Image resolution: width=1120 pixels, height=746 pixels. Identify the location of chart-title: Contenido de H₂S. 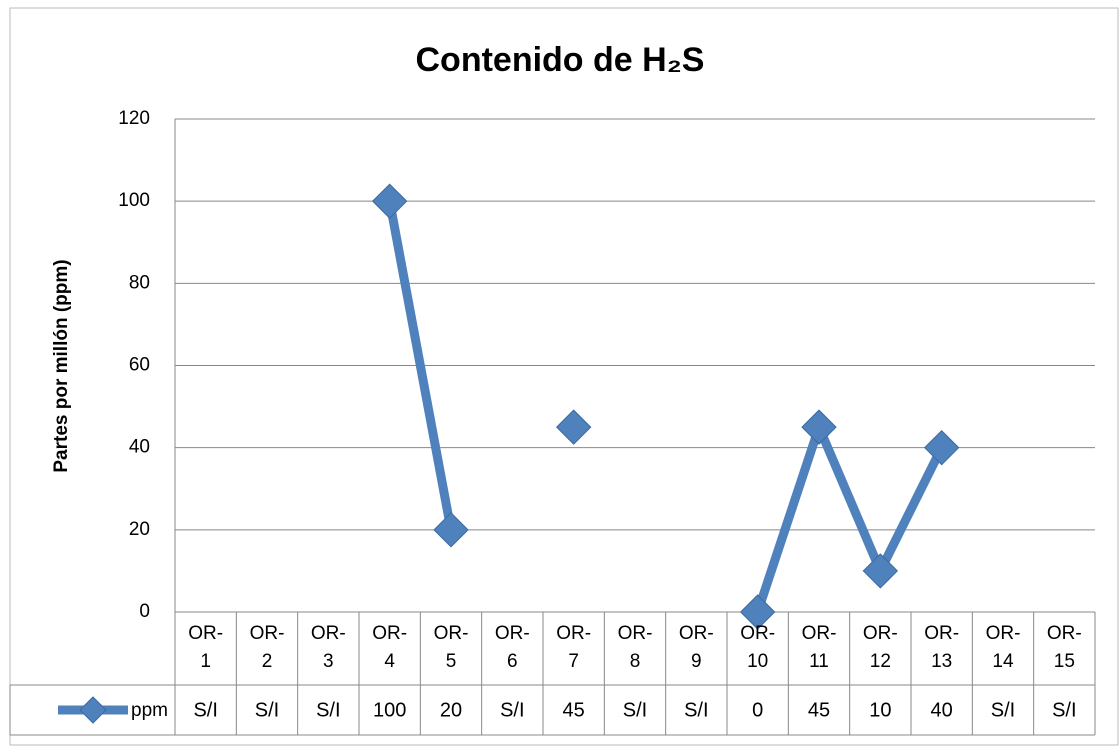
(560, 60).